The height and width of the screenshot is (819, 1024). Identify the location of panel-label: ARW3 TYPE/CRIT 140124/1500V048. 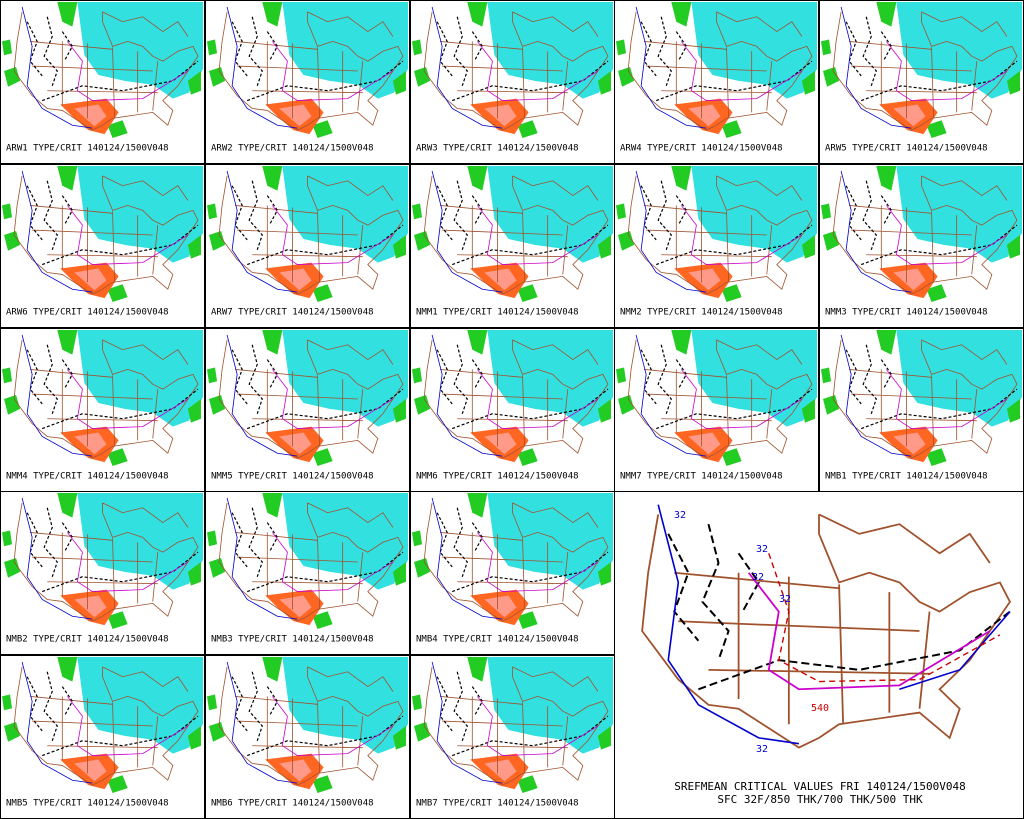
(497, 149).